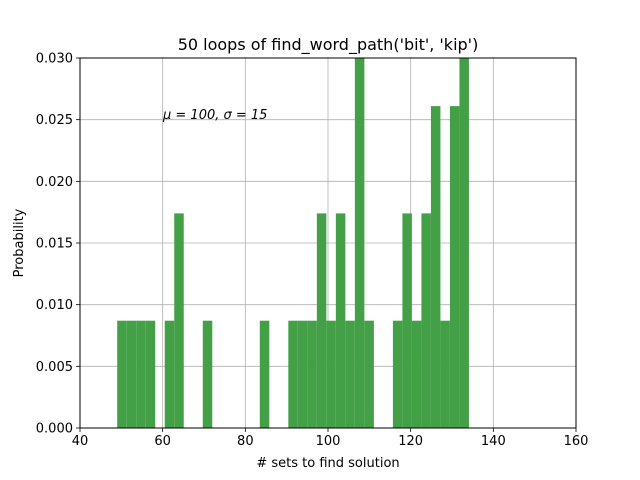 Image resolution: width=640 pixels, height=480 pixels. I want to click on x-tick-label: 160, so click(576, 441).